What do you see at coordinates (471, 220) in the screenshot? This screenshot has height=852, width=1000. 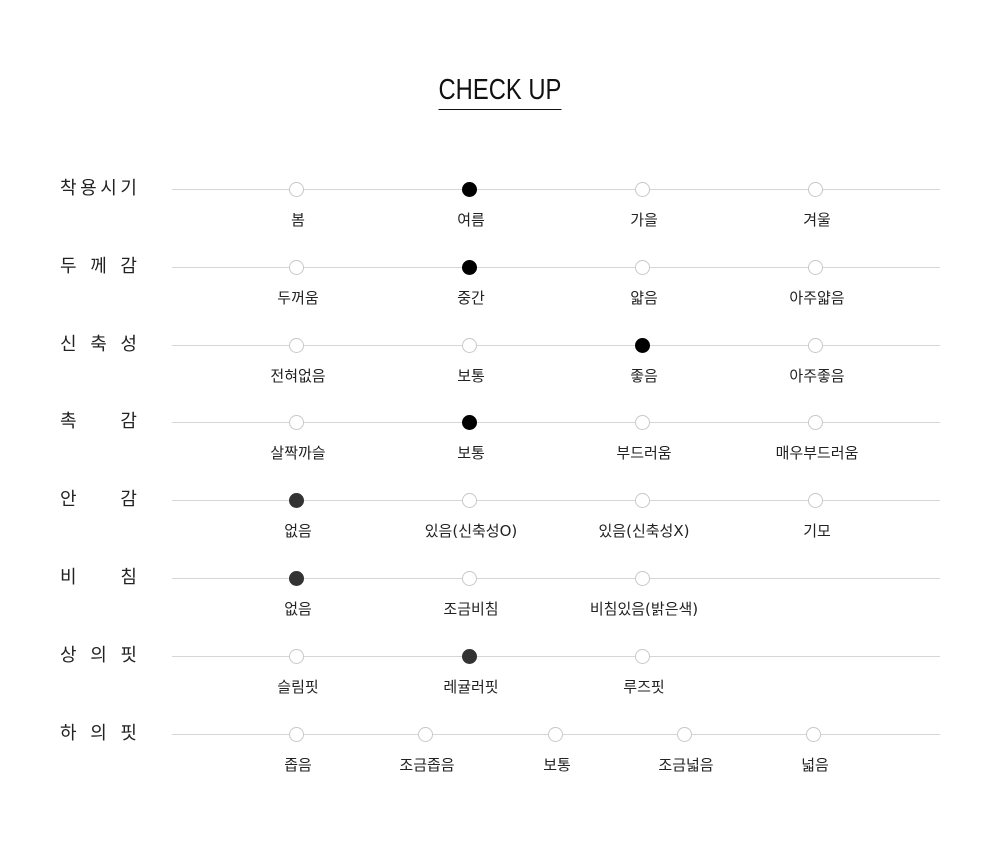 I see `option-label: 여름` at bounding box center [471, 220].